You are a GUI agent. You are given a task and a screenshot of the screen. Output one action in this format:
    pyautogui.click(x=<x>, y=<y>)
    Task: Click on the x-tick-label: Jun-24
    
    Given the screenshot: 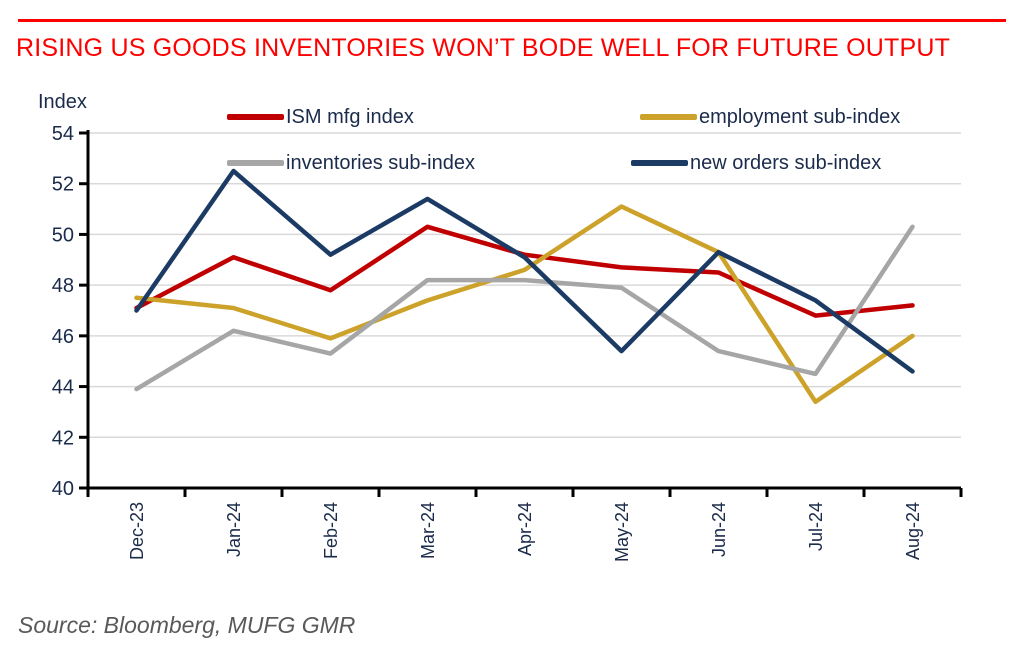 What is the action you would take?
    pyautogui.click(x=719, y=529)
    